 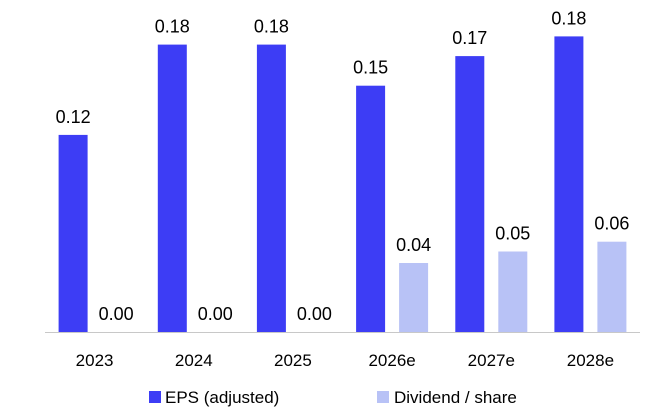 What do you see at coordinates (333, 397) in the screenshot?
I see `legend: EPS (adjusted) Dividend / share` at bounding box center [333, 397].